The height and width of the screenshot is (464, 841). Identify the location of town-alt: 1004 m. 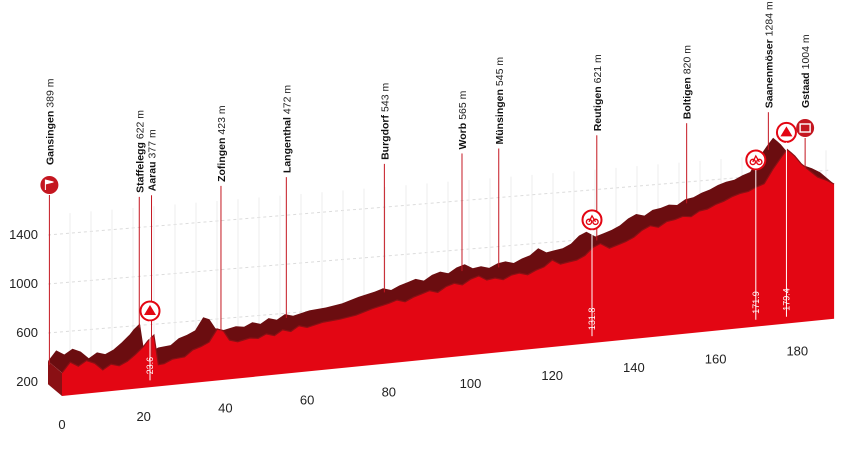
(806, 51).